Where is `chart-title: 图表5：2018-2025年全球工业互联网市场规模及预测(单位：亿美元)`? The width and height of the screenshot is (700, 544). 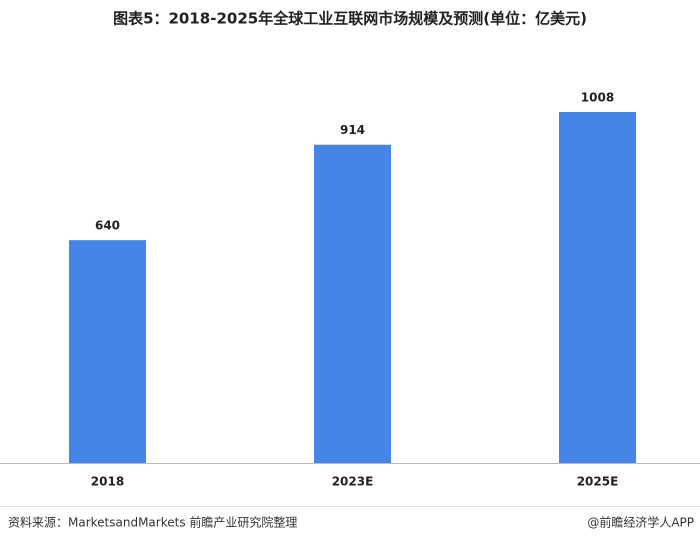 chart-title: 图表5：2018-2025年全球工业互联网市场规模及预测(单位：亿美元) is located at coordinates (350, 19).